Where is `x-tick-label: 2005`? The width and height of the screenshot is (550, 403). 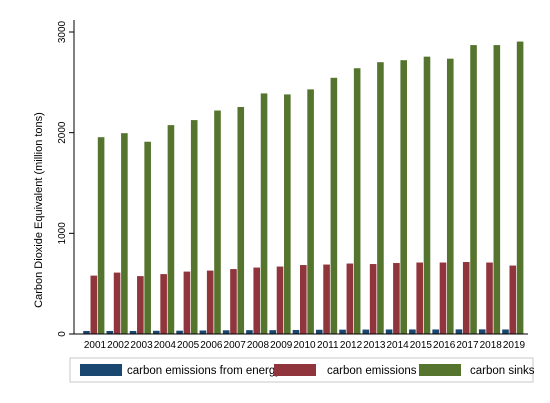
x-tick-label: 2005 is located at coordinates (188, 345).